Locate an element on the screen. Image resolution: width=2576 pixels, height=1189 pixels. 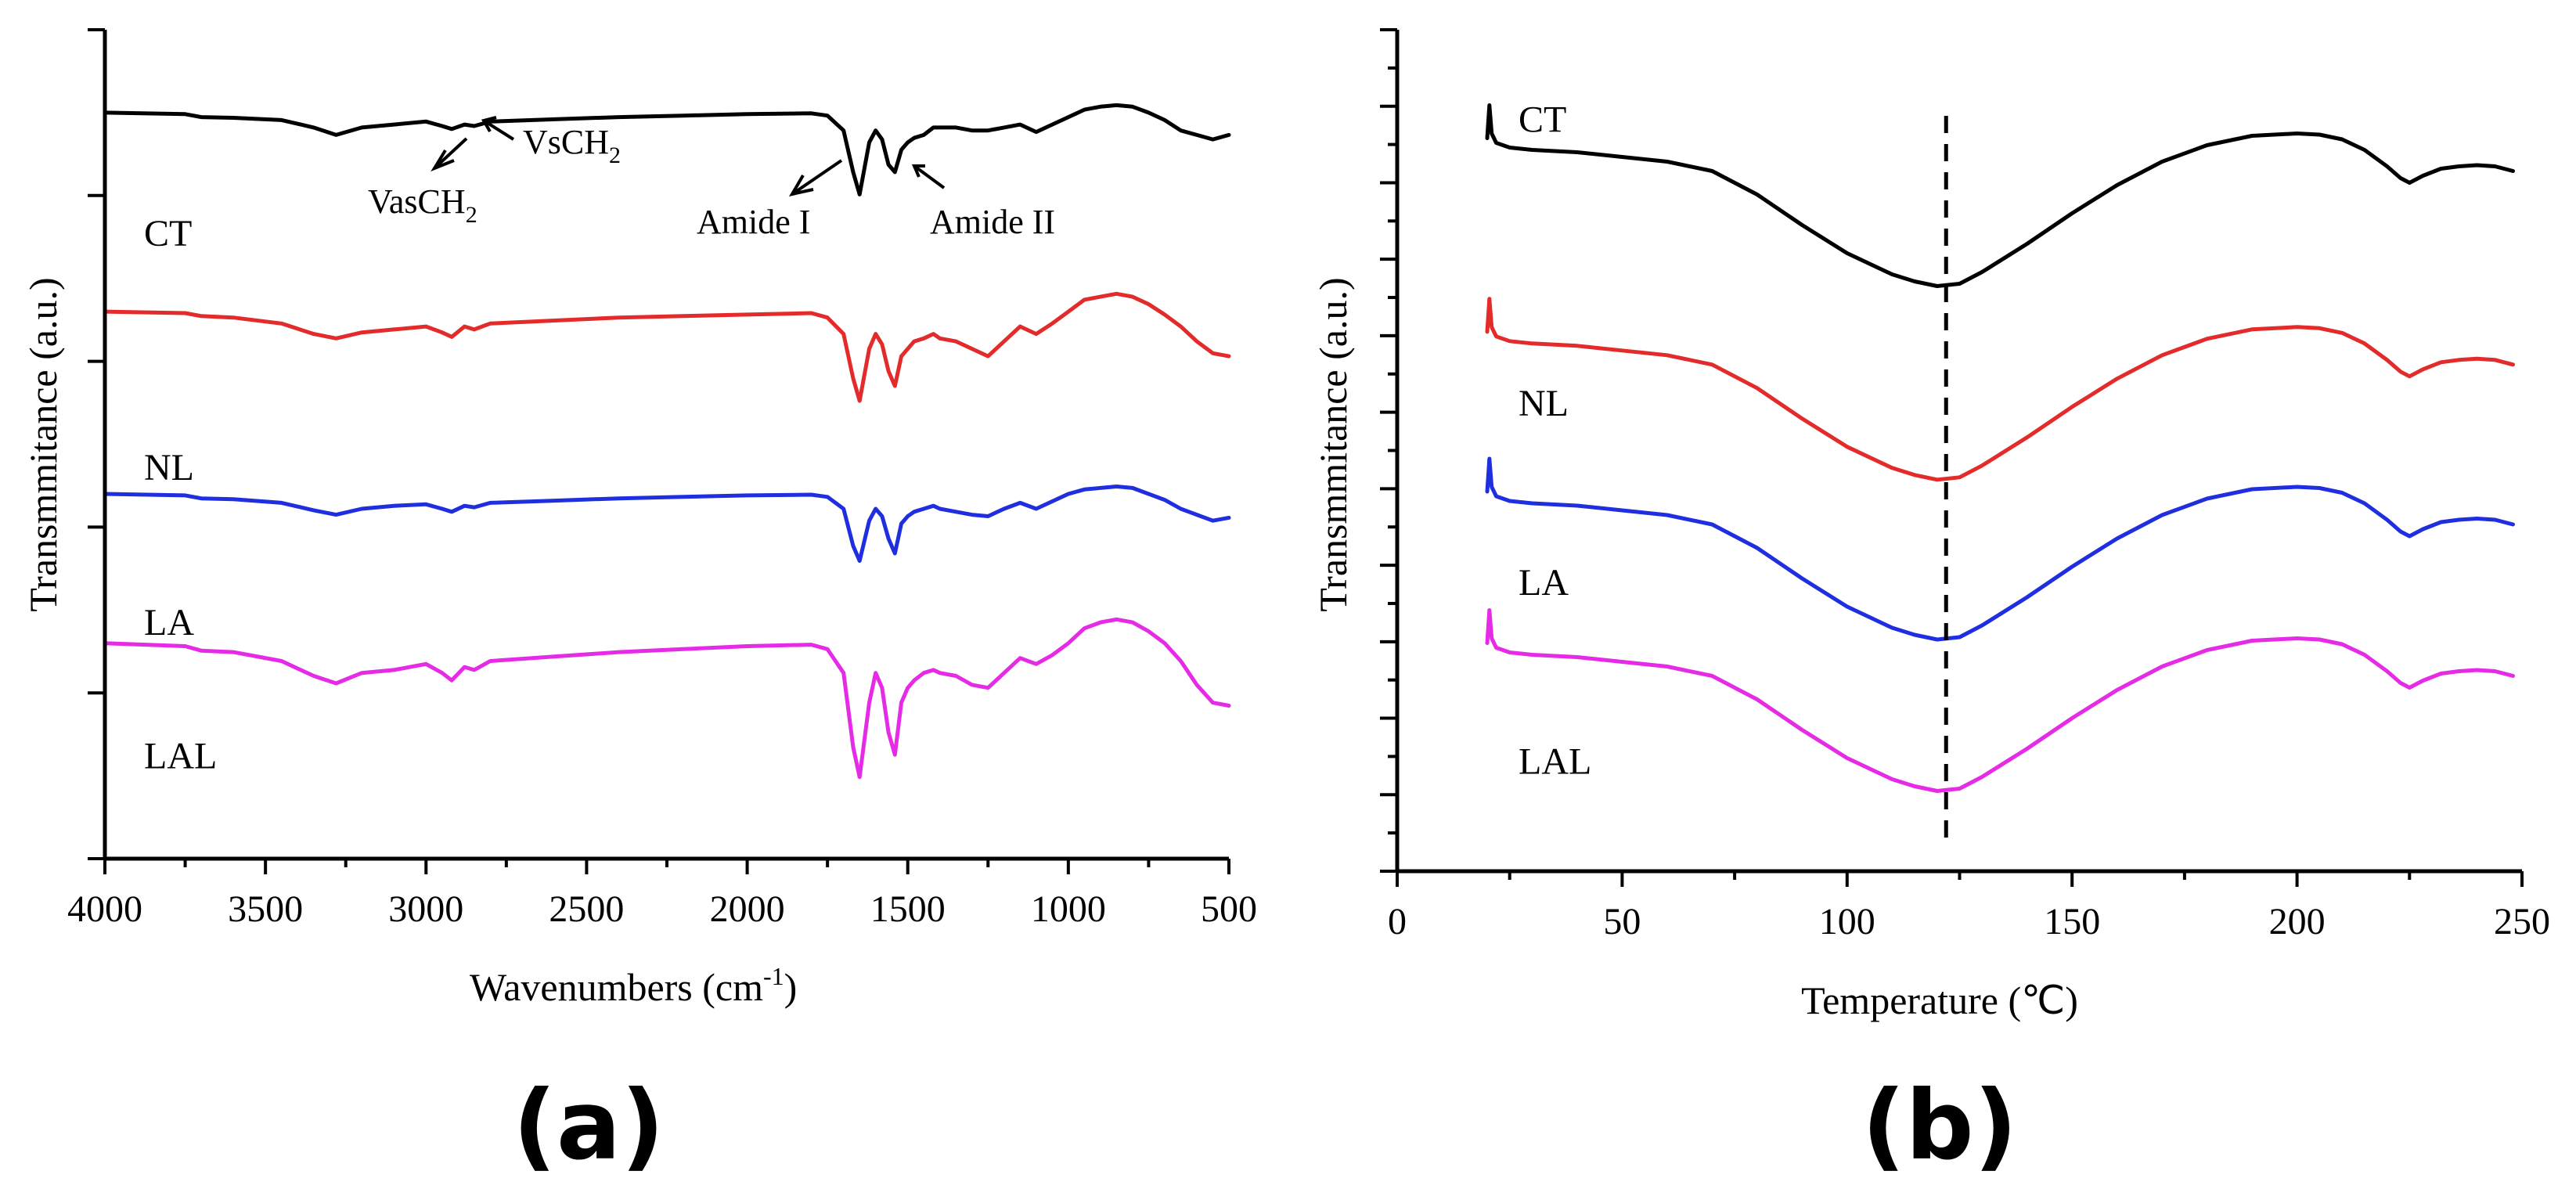
dsc-y-axis-title: Transmmitance (a.u.) is located at coordinates (1333, 444).